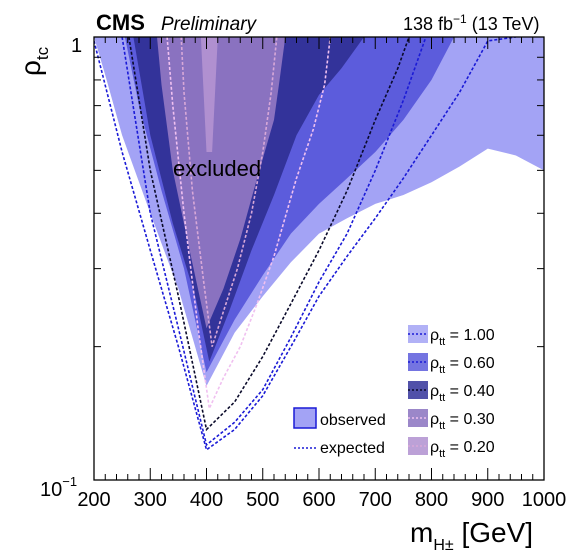  What do you see at coordinates (206, 500) in the screenshot?
I see `x-tick-label: 400` at bounding box center [206, 500].